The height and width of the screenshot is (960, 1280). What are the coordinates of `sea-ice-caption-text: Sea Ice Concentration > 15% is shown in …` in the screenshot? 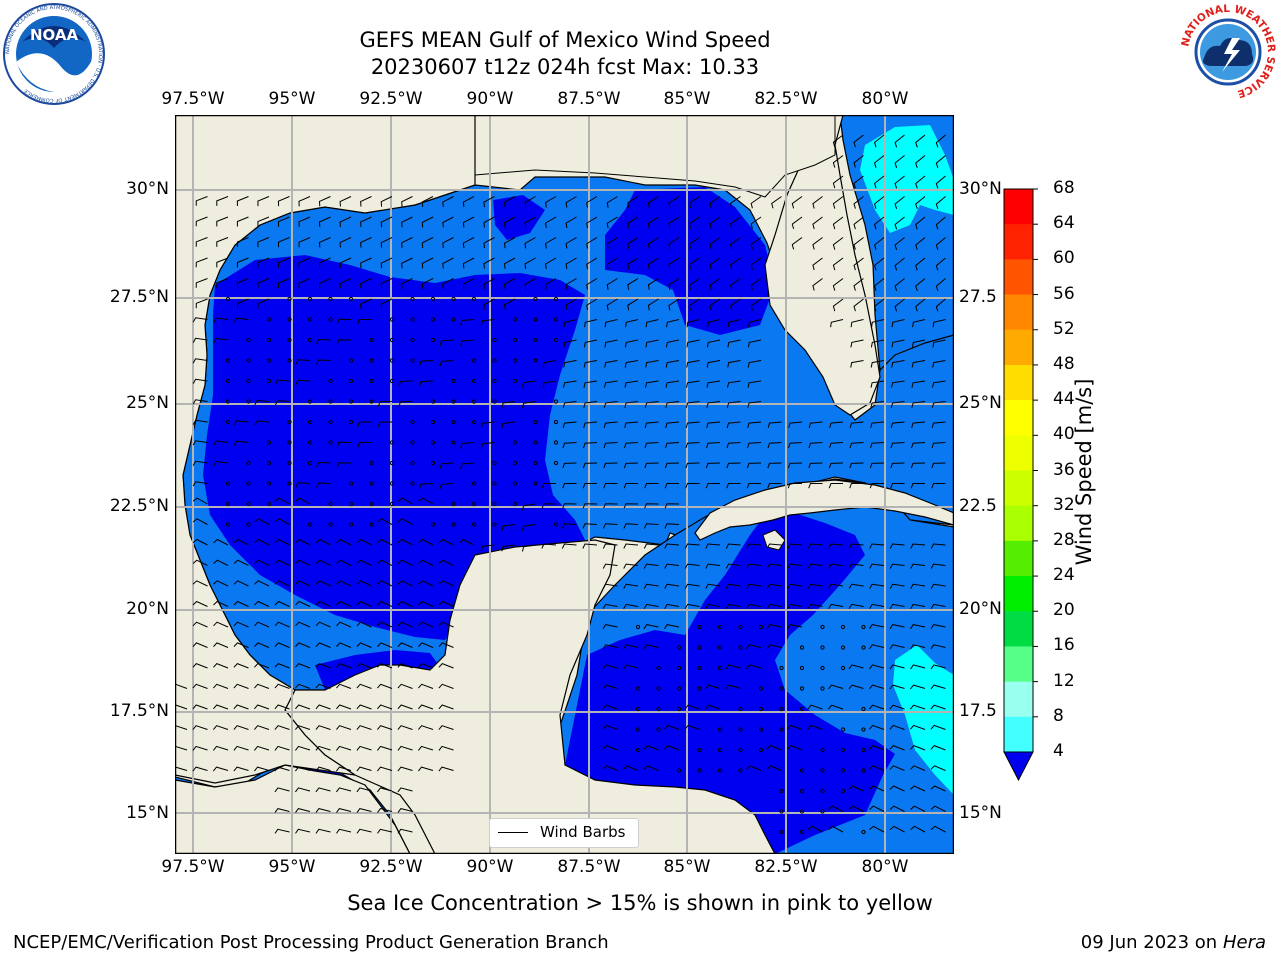 It's located at (640, 903).